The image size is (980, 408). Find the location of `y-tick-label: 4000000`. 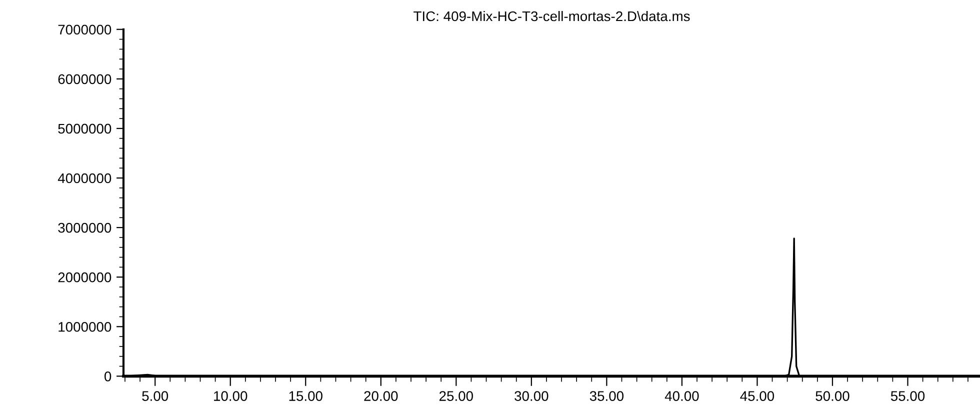

y-tick-label: 4000000 is located at coordinates (85, 178).